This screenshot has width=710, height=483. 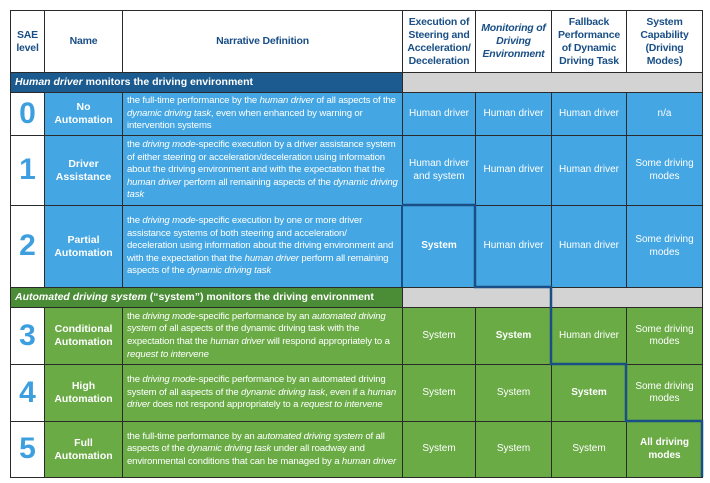 I want to click on level-name: High Automation, so click(x=83, y=393).